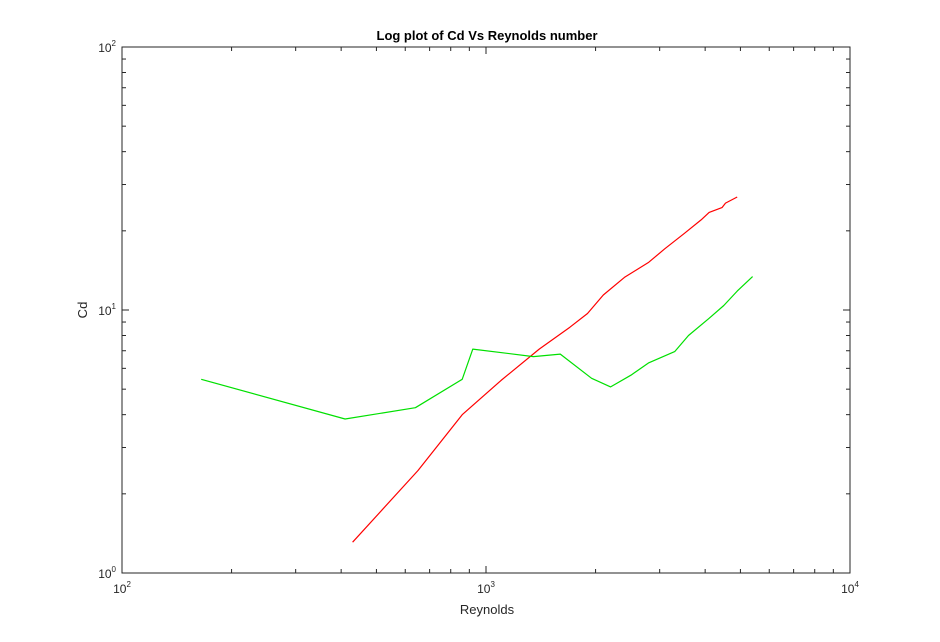 The width and height of the screenshot is (940, 642). I want to click on x-tick-label: 10², so click(122, 588).